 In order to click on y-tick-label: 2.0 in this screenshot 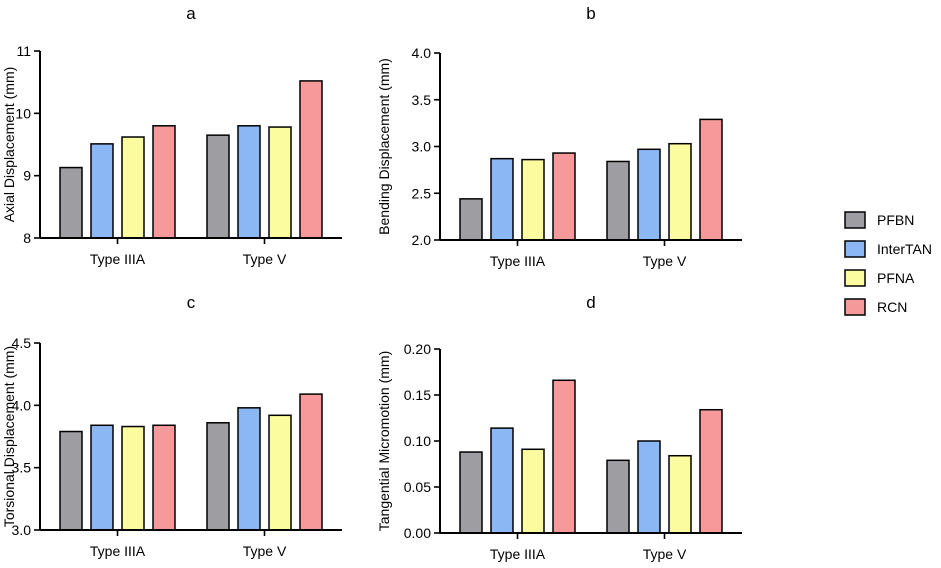, I will do `click(422, 240)`.